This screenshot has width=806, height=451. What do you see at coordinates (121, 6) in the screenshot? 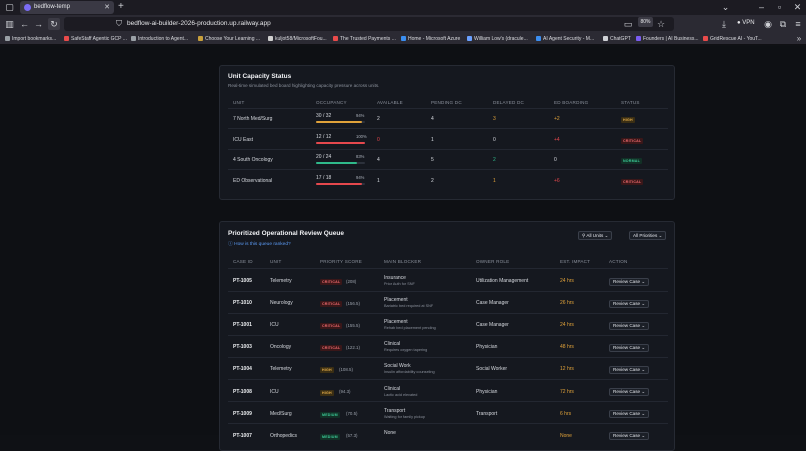
I see `new-tab-icon: +` at bounding box center [121, 6].